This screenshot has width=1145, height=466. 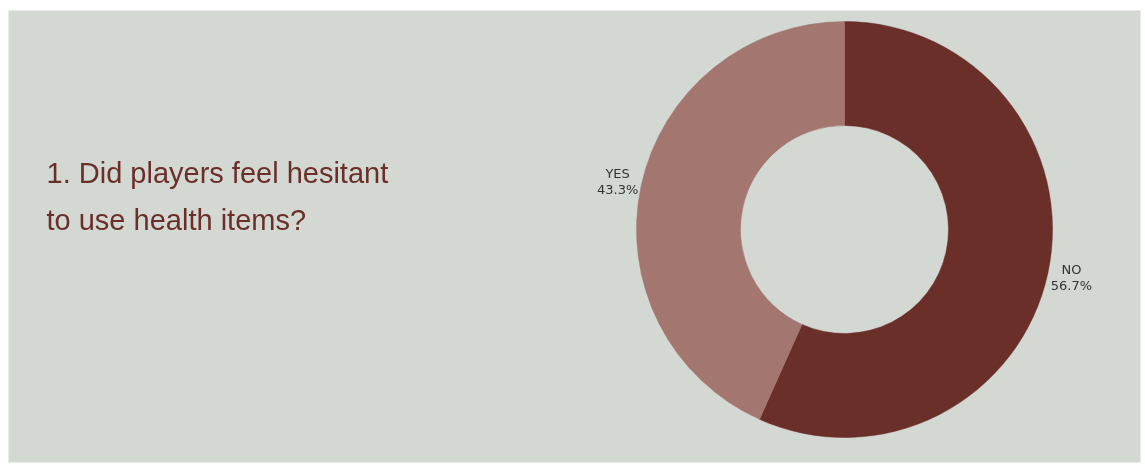 What do you see at coordinates (617, 189) in the screenshot?
I see `data-label: 43.3%` at bounding box center [617, 189].